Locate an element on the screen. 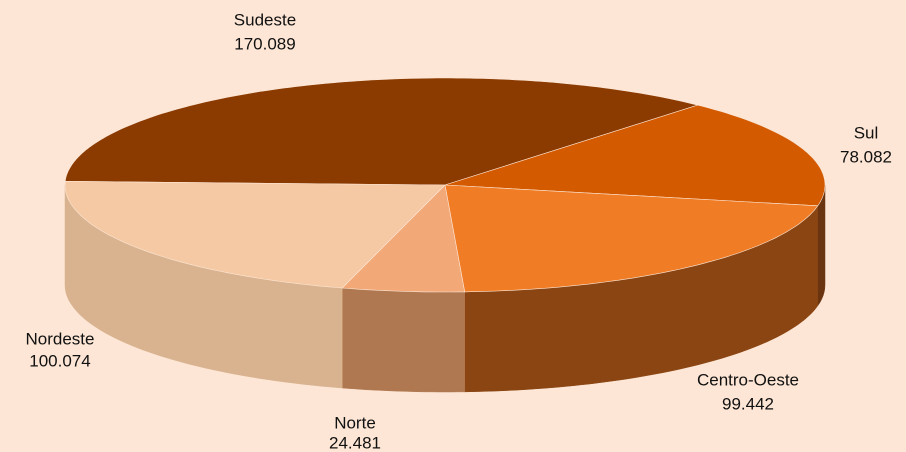 The width and height of the screenshot is (906, 452). slice-label: Sul is located at coordinates (866, 132).